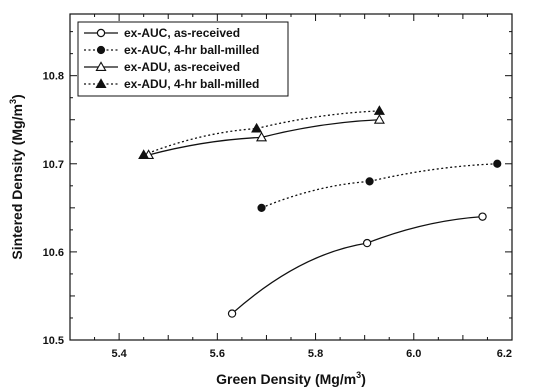 The height and width of the screenshot is (392, 536). Describe the element at coordinates (363, 379) in the screenshot. I see `x-axis-title-end: )` at that location.